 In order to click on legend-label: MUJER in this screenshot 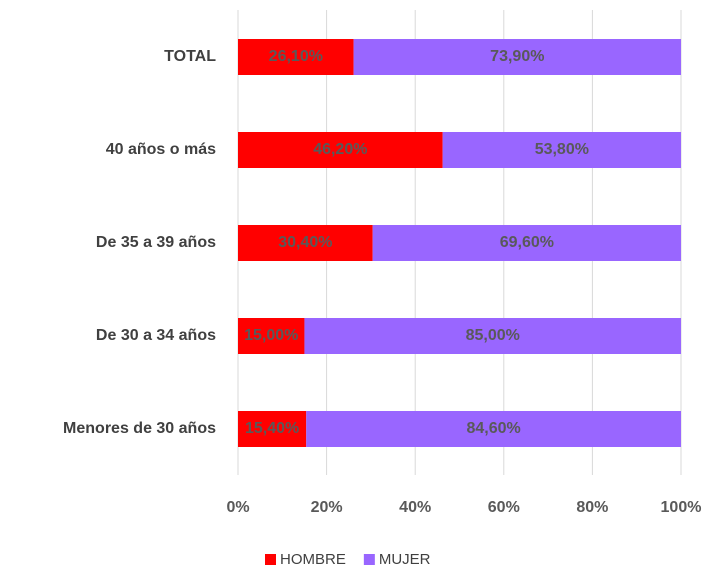, I will do `click(405, 559)`.